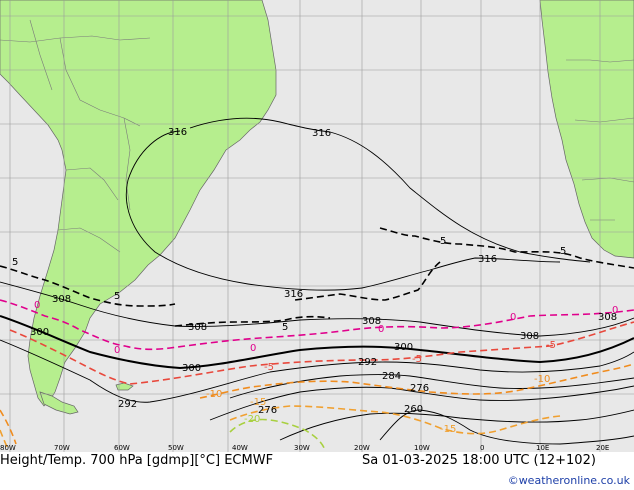 The image size is (634, 490). Describe the element at coordinates (240, 448) in the screenshot. I see `lon-label: 40W` at that location.